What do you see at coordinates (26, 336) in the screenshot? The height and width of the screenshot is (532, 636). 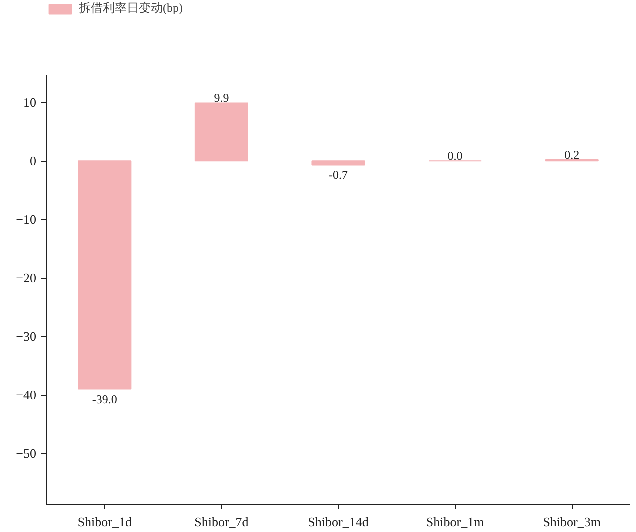 I see `y-tick-label: −30` at bounding box center [26, 336].